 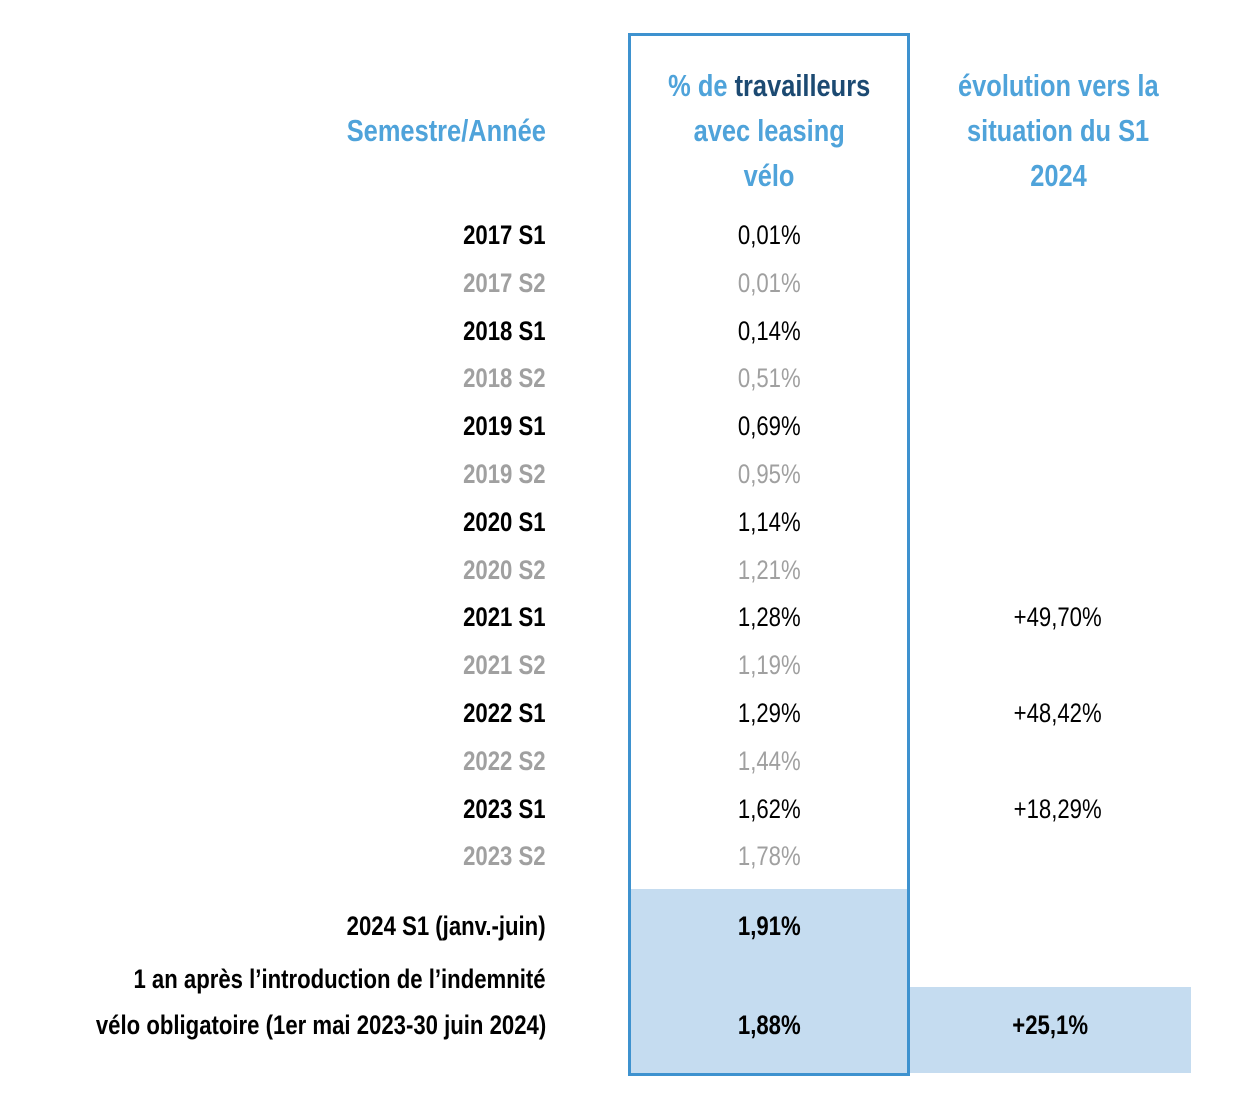 I want to click on row-period-label: 2023 S1, so click(x=504, y=809).